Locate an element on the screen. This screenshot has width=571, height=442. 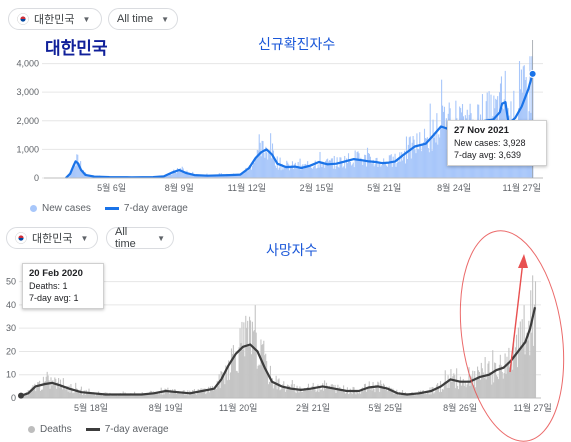
y-tick-label: 30 is located at coordinates (11, 328).